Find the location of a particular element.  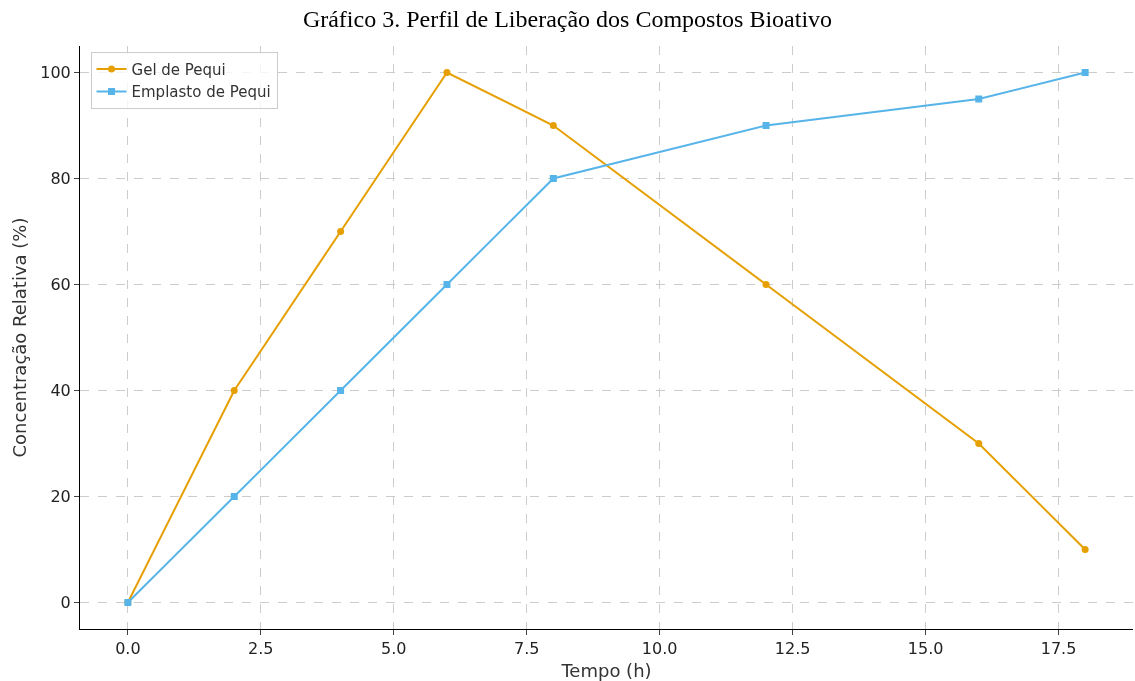

x-tick-label: 12.5 is located at coordinates (792, 649).